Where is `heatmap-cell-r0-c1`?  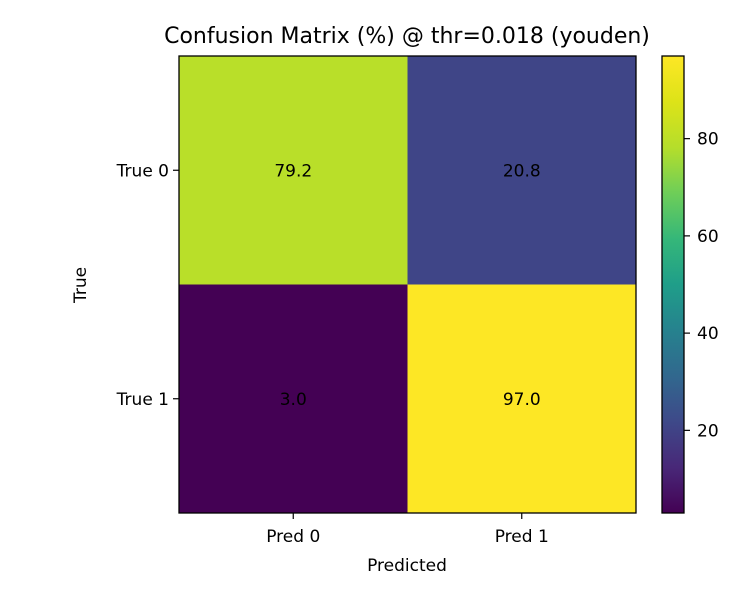 heatmap-cell-r0-c1 is located at coordinates (521, 170).